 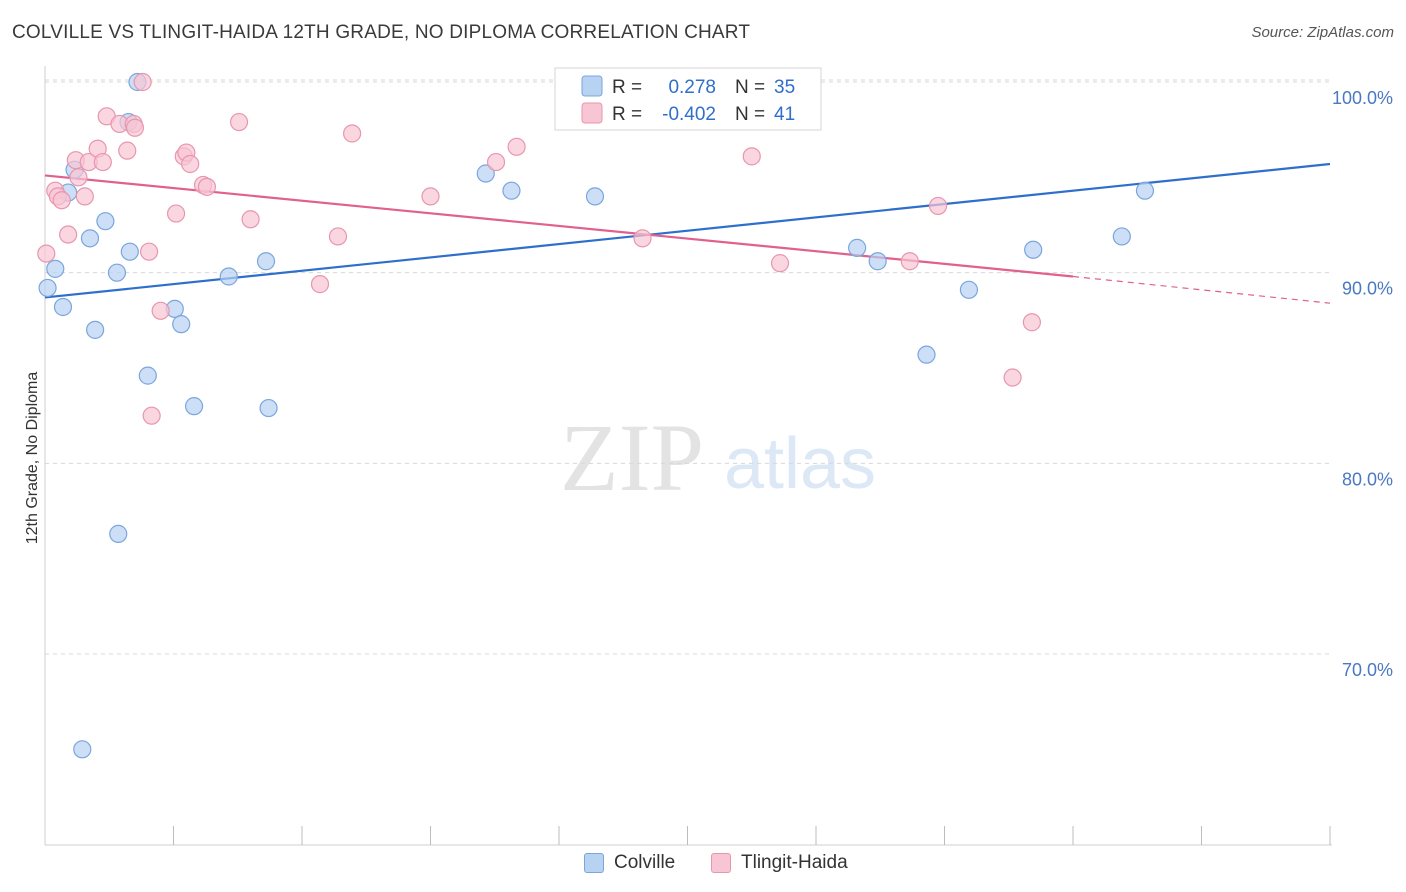 I want to click on watermark-atlas: atlas, so click(x=800, y=464).